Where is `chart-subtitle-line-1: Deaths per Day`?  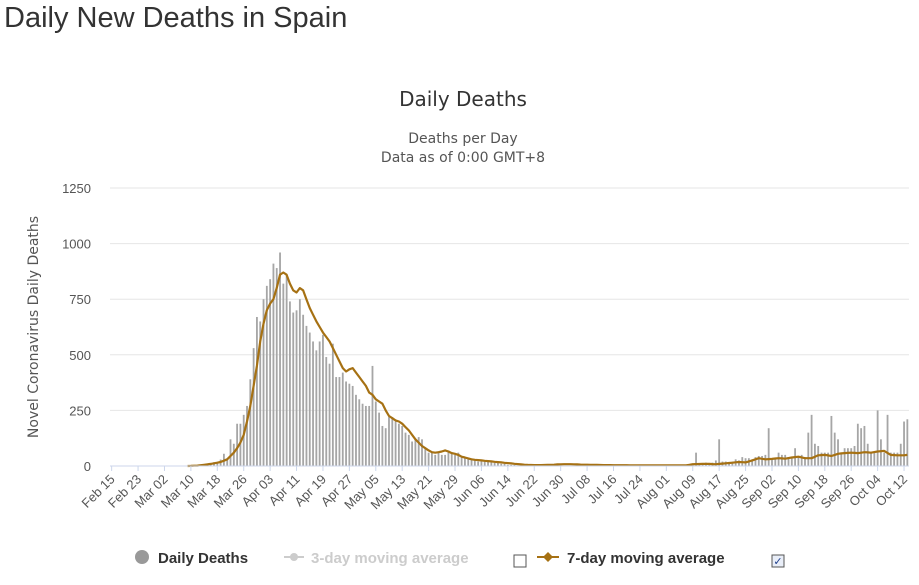
chart-subtitle-line-1: Deaths per Day is located at coordinates (462, 139).